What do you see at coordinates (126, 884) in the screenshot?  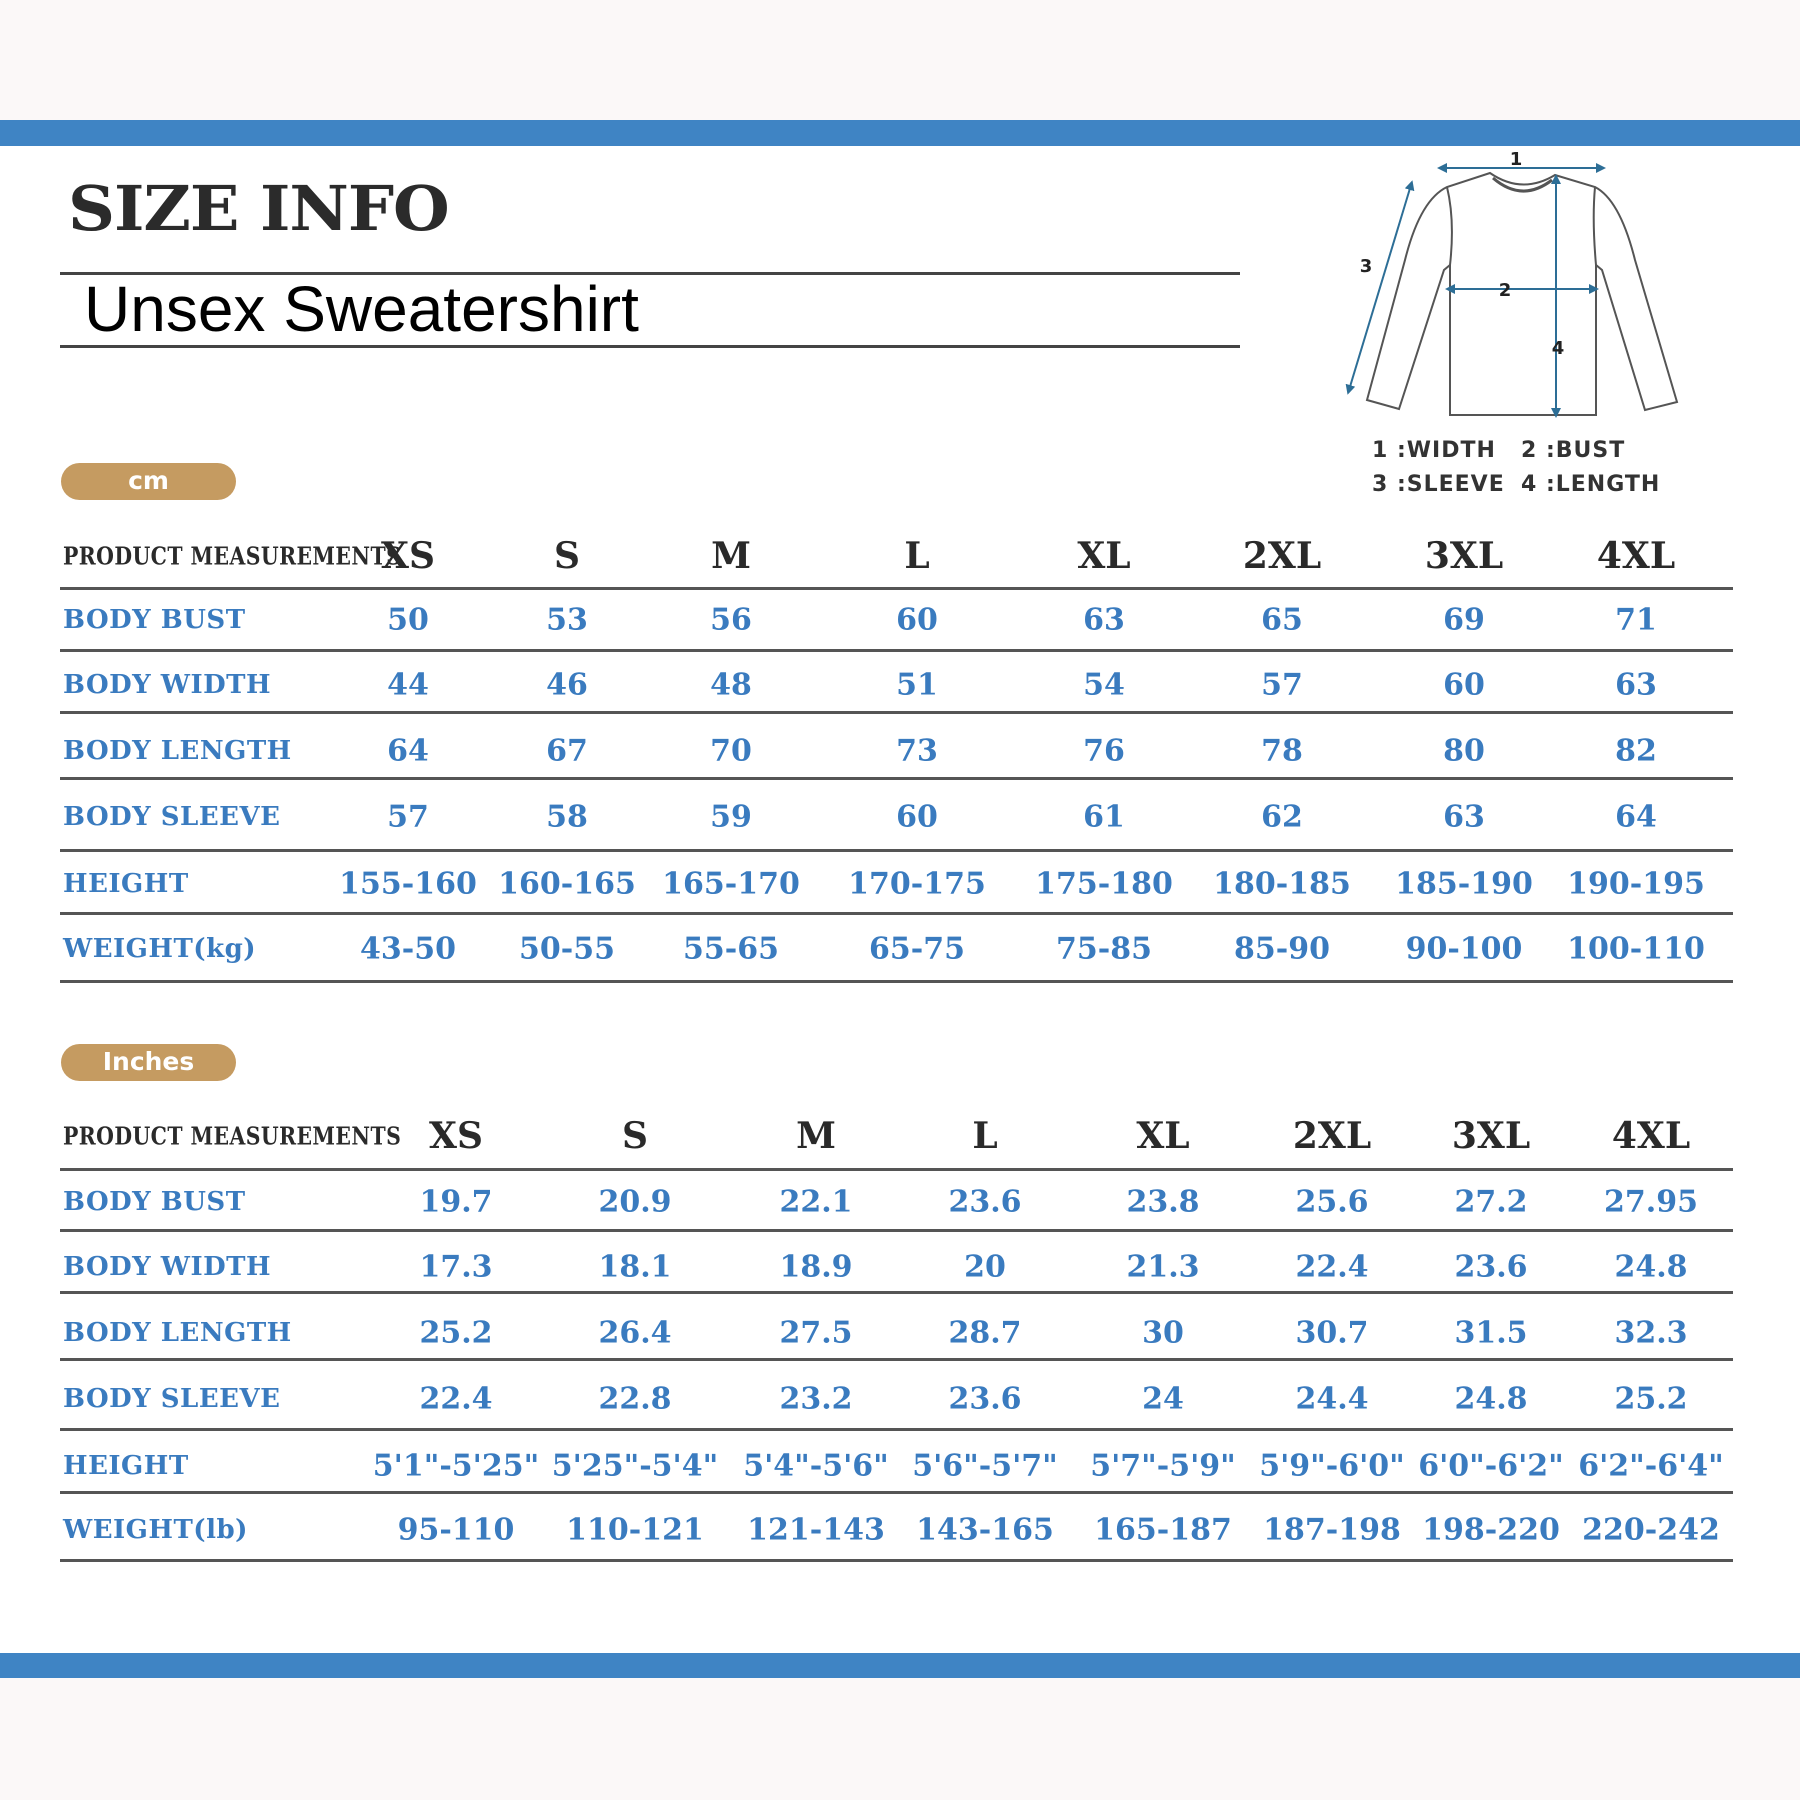 I see `row-label: HEIGHT` at bounding box center [126, 884].